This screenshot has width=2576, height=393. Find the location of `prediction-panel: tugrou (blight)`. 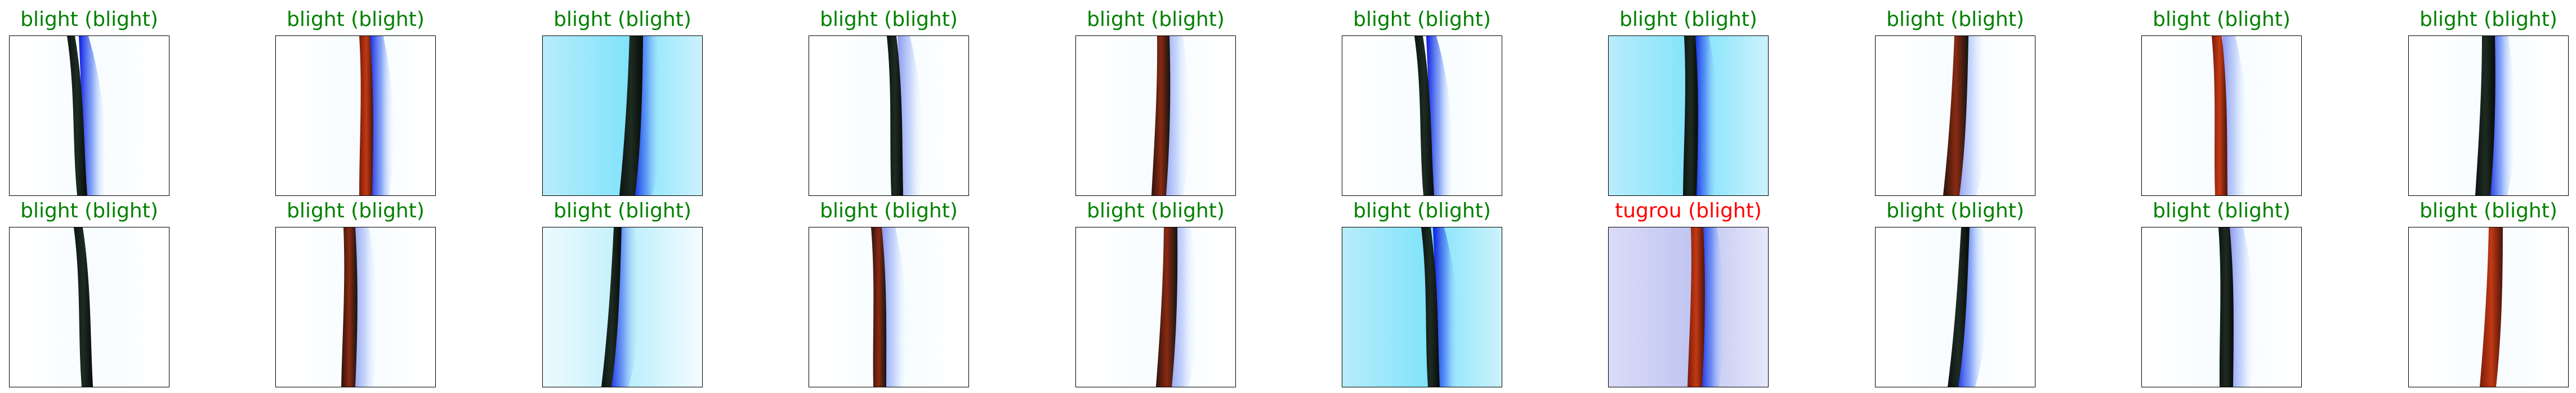

prediction-panel: tugrou (blight) is located at coordinates (1688, 291).